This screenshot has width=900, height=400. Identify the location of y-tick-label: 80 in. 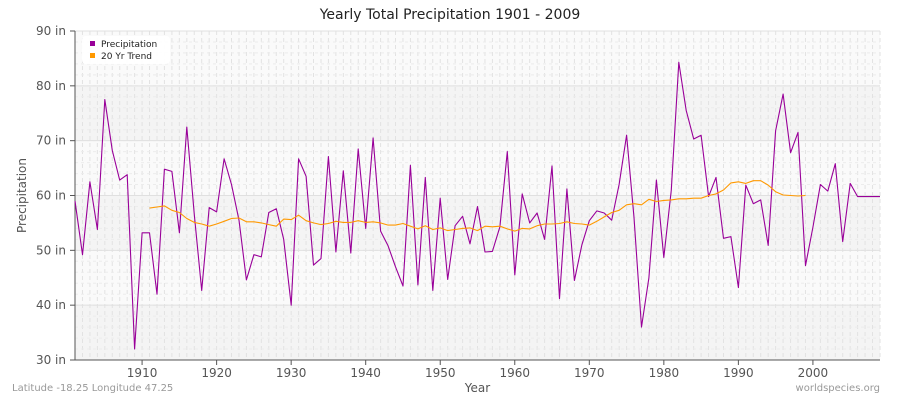
(51, 86).